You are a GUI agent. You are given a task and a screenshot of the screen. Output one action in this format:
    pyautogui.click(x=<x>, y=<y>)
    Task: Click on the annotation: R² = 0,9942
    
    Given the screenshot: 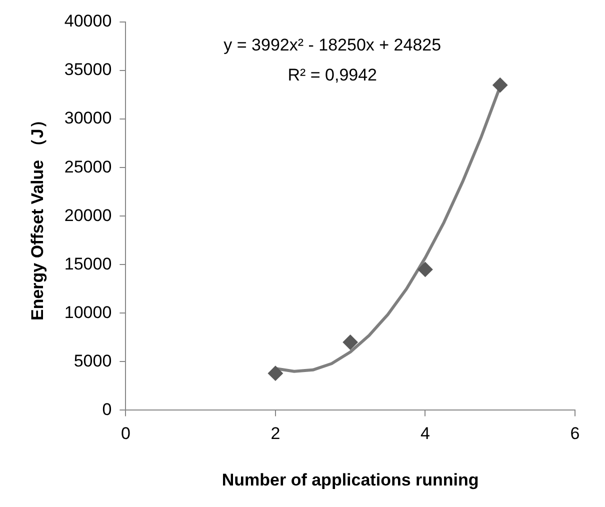 What is the action you would take?
    pyautogui.click(x=333, y=75)
    